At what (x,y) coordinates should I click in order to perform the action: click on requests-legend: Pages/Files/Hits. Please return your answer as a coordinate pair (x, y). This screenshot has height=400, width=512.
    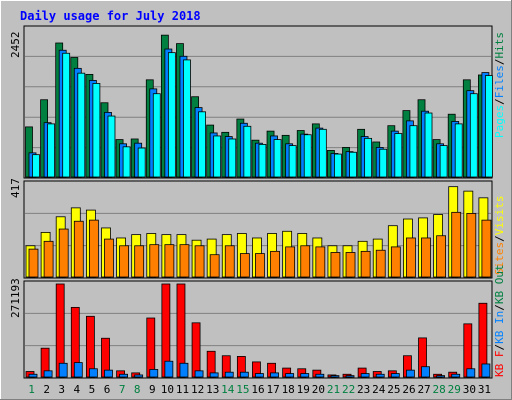
    Looking at the image, I should click on (499, 85).